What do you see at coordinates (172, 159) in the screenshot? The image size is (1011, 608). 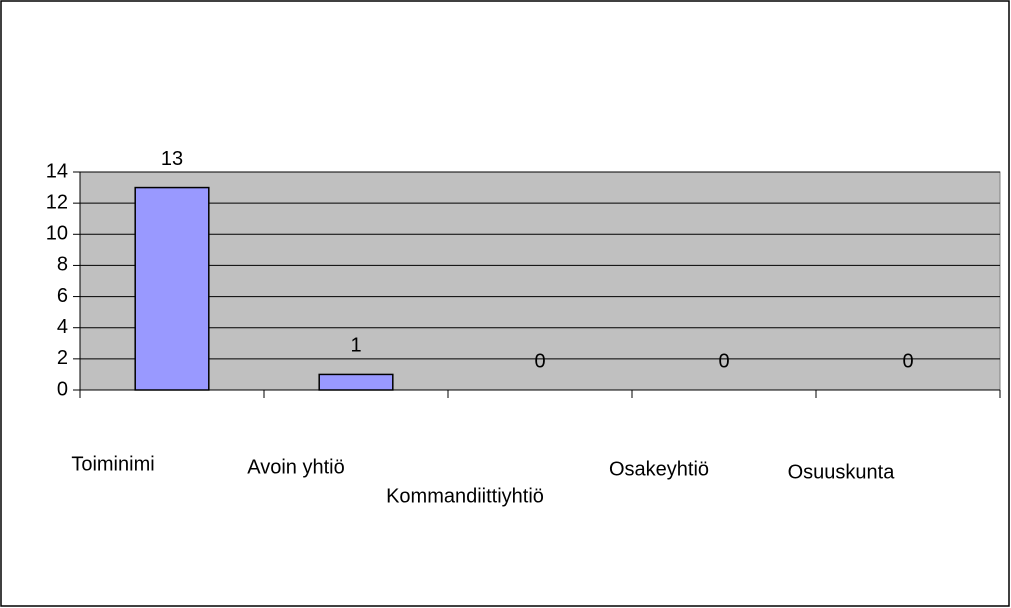 I see `data-label: 13` at bounding box center [172, 159].